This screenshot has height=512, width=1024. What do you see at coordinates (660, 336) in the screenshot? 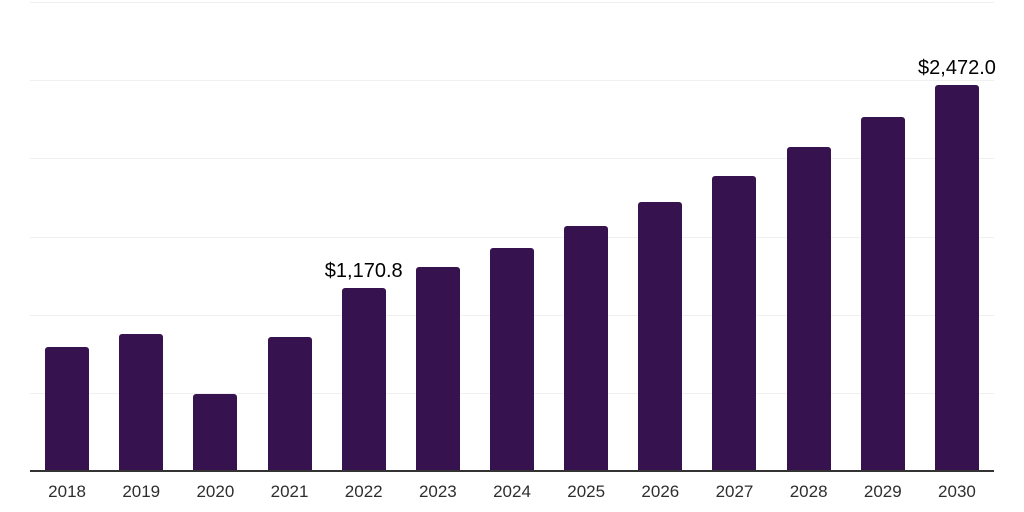
I see `bar-2026` at bounding box center [660, 336].